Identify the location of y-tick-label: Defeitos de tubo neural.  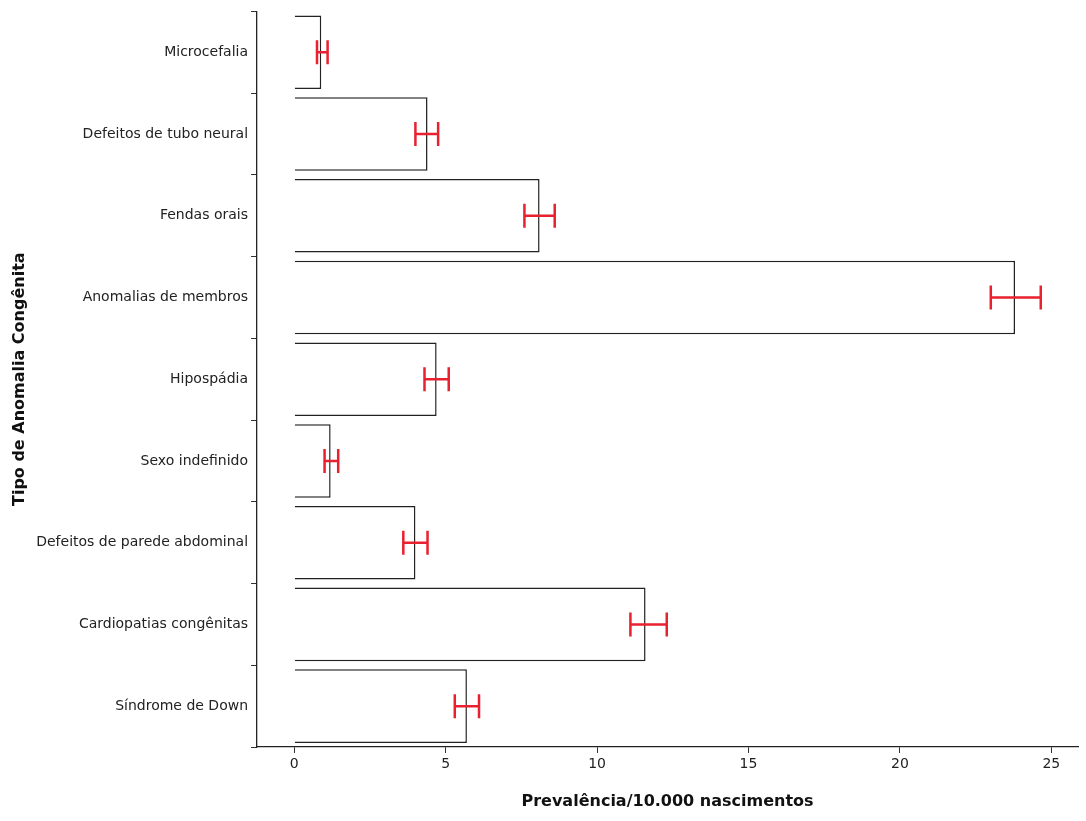
(165, 132).